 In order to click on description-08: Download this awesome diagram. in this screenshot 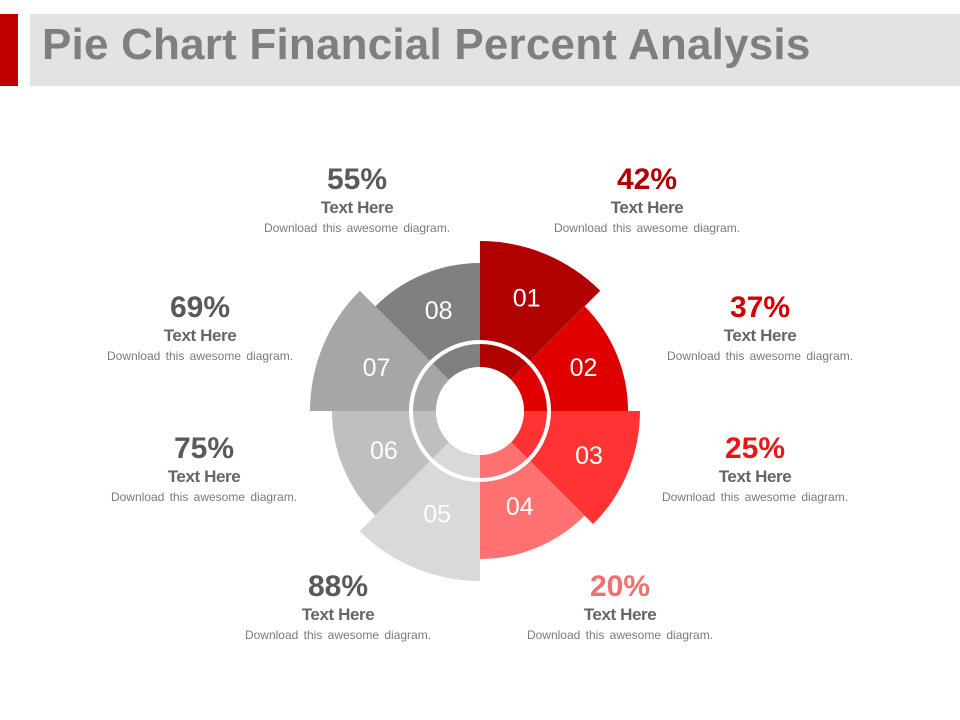, I will do `click(357, 228)`.